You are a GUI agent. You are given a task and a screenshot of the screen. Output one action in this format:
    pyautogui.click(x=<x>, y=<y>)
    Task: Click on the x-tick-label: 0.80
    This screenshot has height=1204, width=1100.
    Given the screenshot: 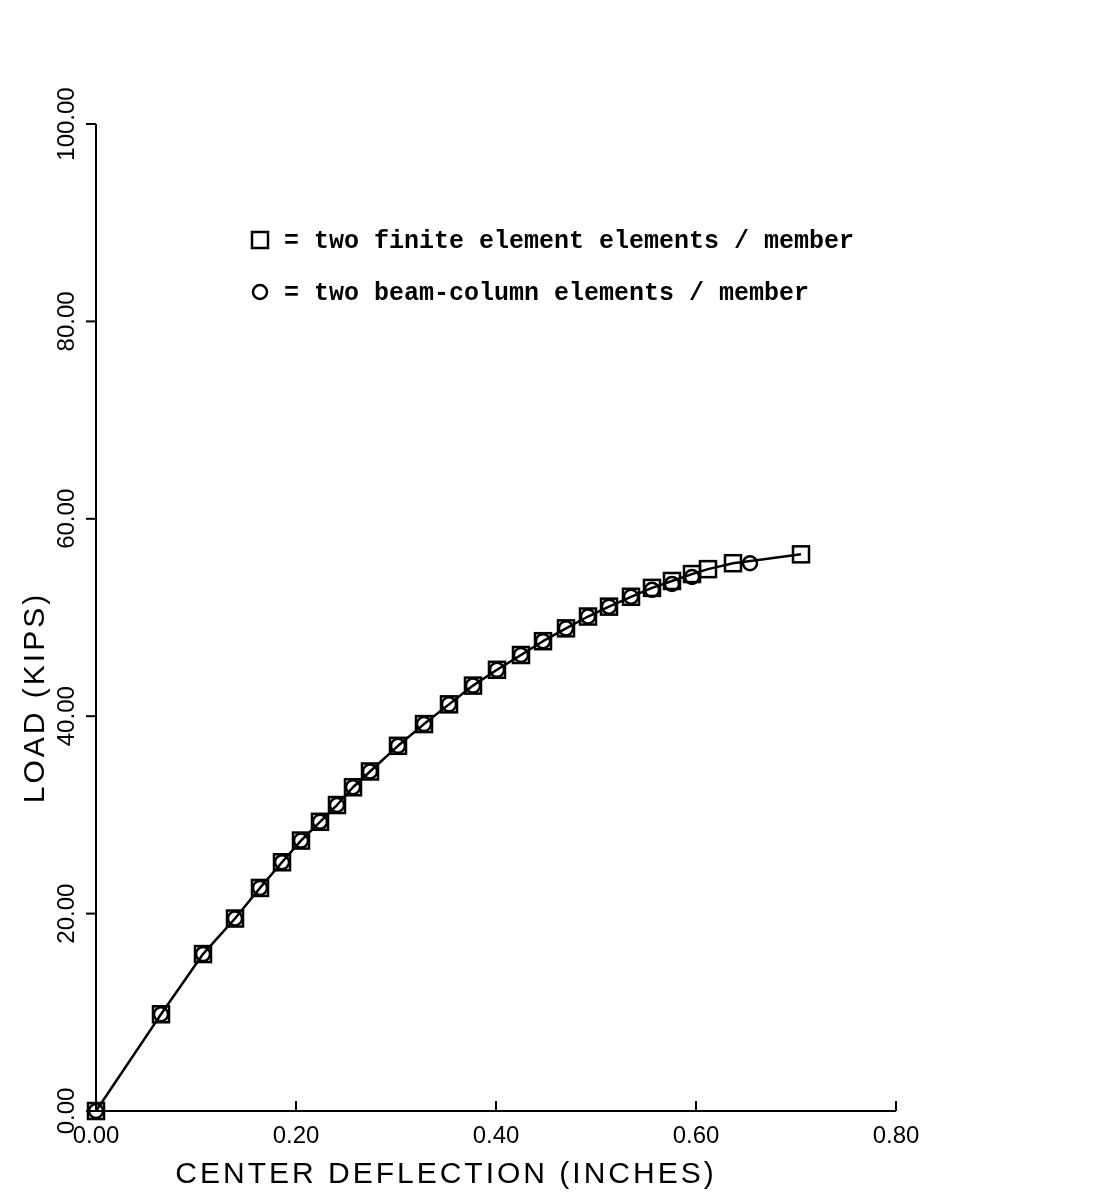 What is the action you would take?
    pyautogui.click(x=896, y=1134)
    